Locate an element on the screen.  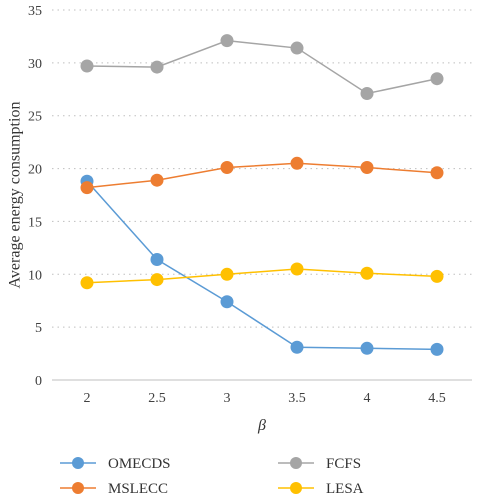
legend: OMECDS FCFS MSLECC LESA is located at coordinates (212, 476).